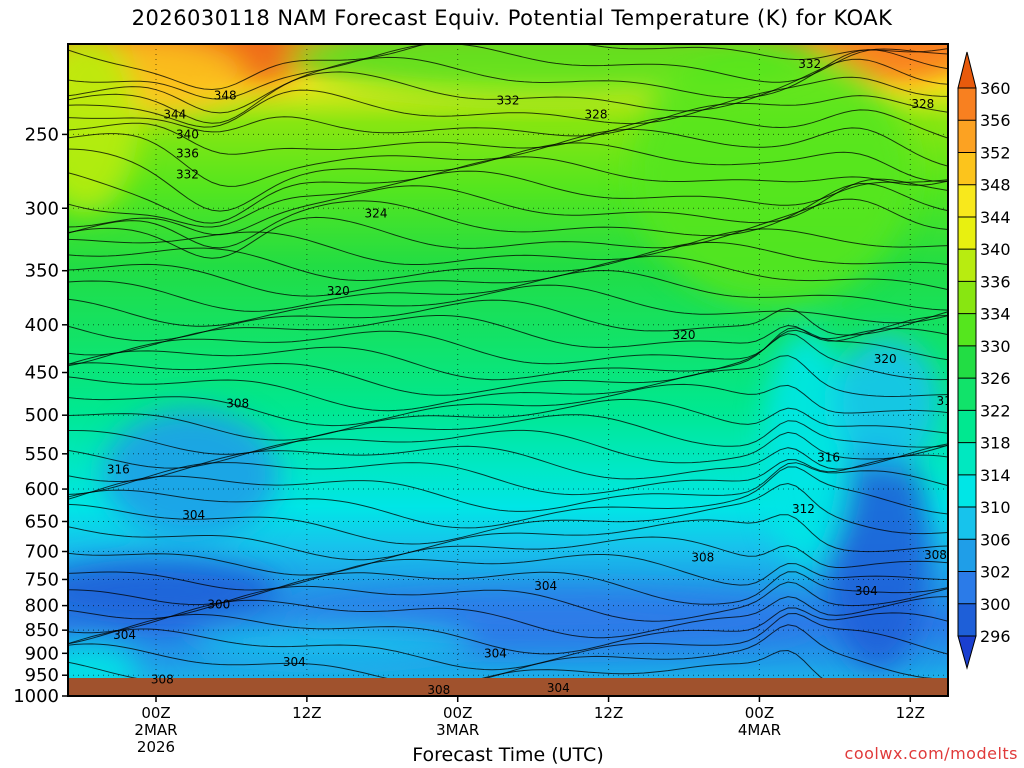 The image size is (1024, 768). What do you see at coordinates (995, 346) in the screenshot?
I see `colorbar-label: 330` at bounding box center [995, 346].